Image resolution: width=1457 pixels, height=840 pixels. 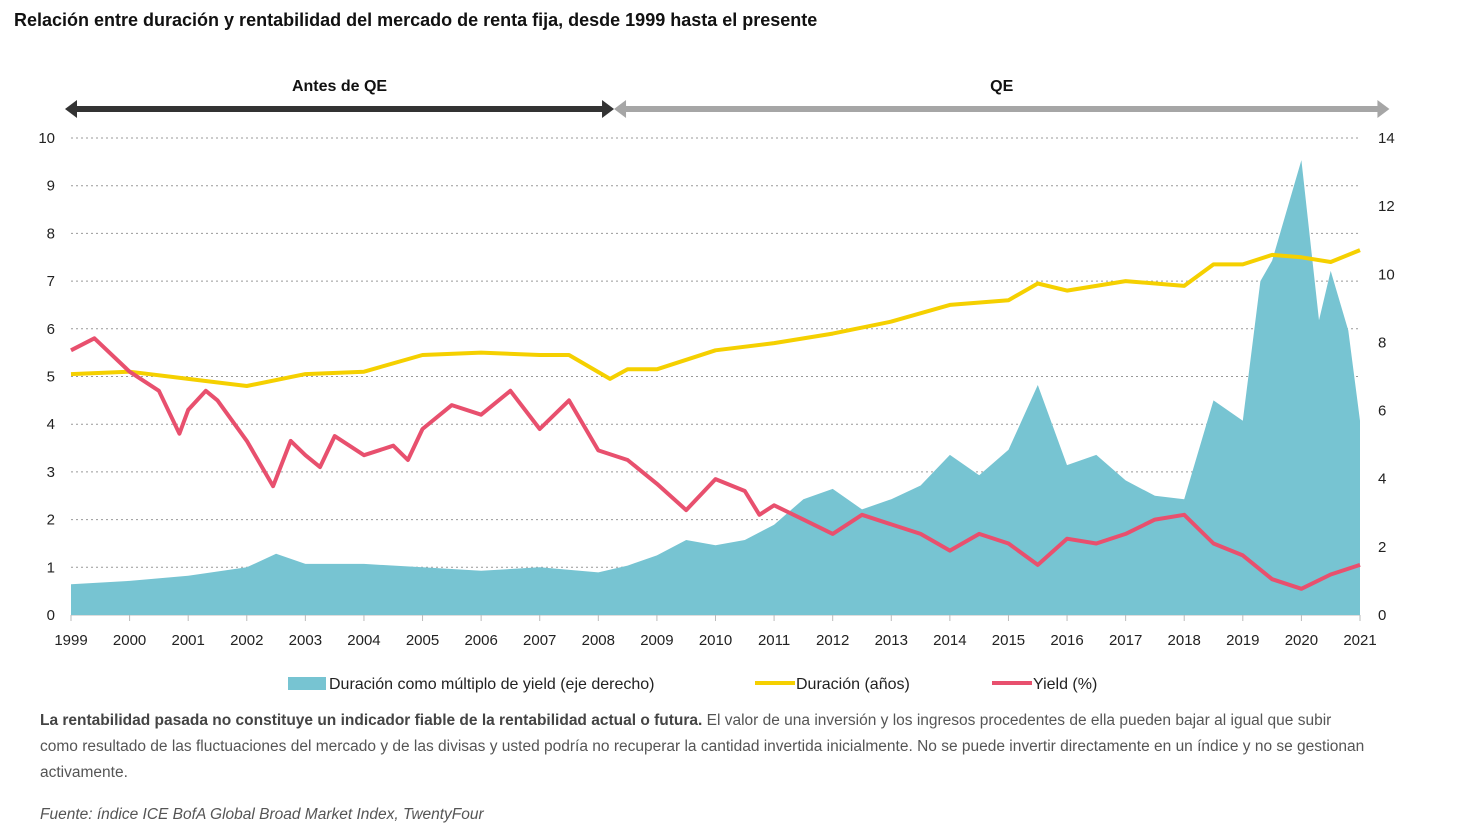 What do you see at coordinates (1301, 640) in the screenshot?
I see `x-tick: 2020` at bounding box center [1301, 640].